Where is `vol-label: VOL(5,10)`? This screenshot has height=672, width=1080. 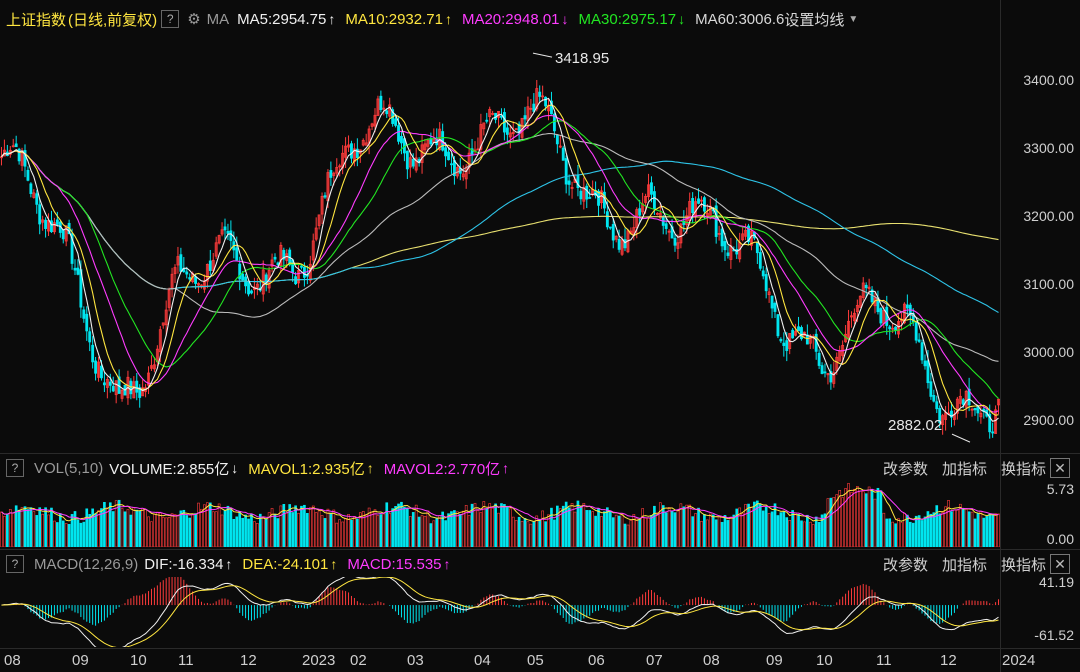 vol-label: VOL(5,10) is located at coordinates (69, 468).